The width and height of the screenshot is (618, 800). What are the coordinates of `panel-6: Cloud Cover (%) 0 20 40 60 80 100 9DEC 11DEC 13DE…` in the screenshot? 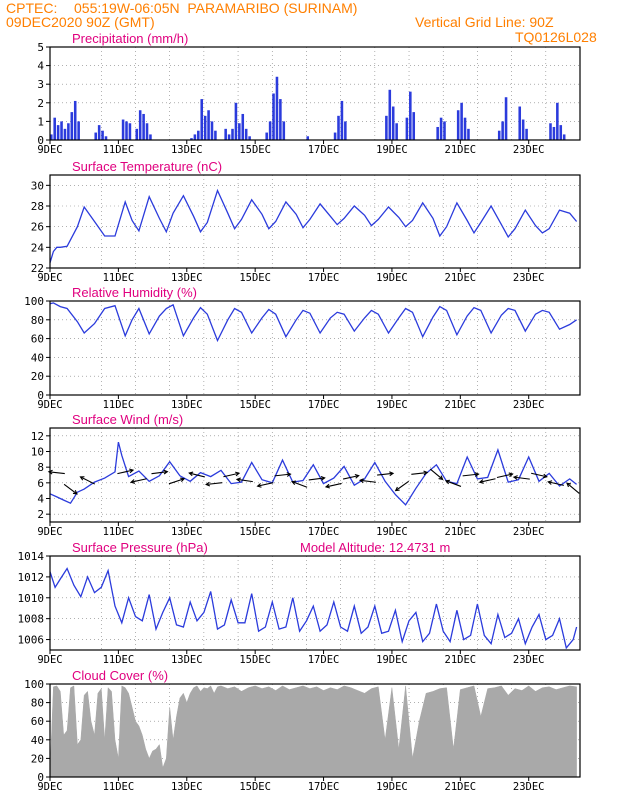 It's located at (302, 730).